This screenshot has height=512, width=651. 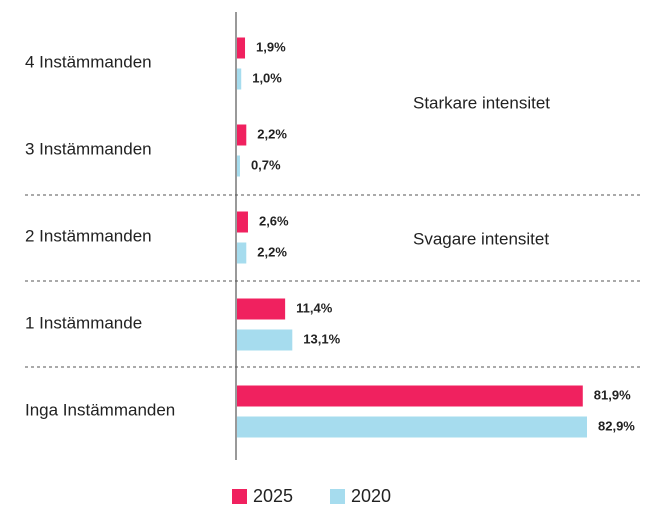 What do you see at coordinates (314, 307) in the screenshot?
I see `value-label: 11,4%` at bounding box center [314, 307].